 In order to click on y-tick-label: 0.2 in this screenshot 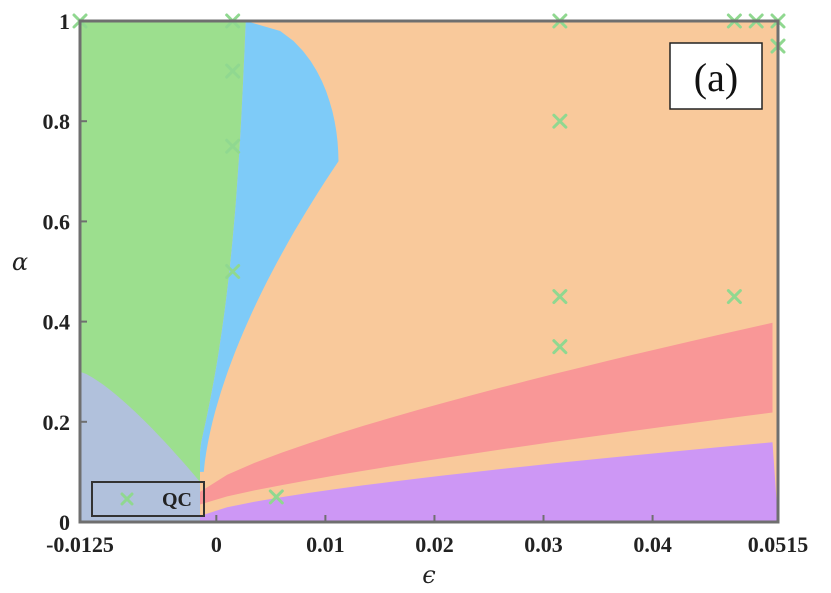, I will do `click(57, 422)`.